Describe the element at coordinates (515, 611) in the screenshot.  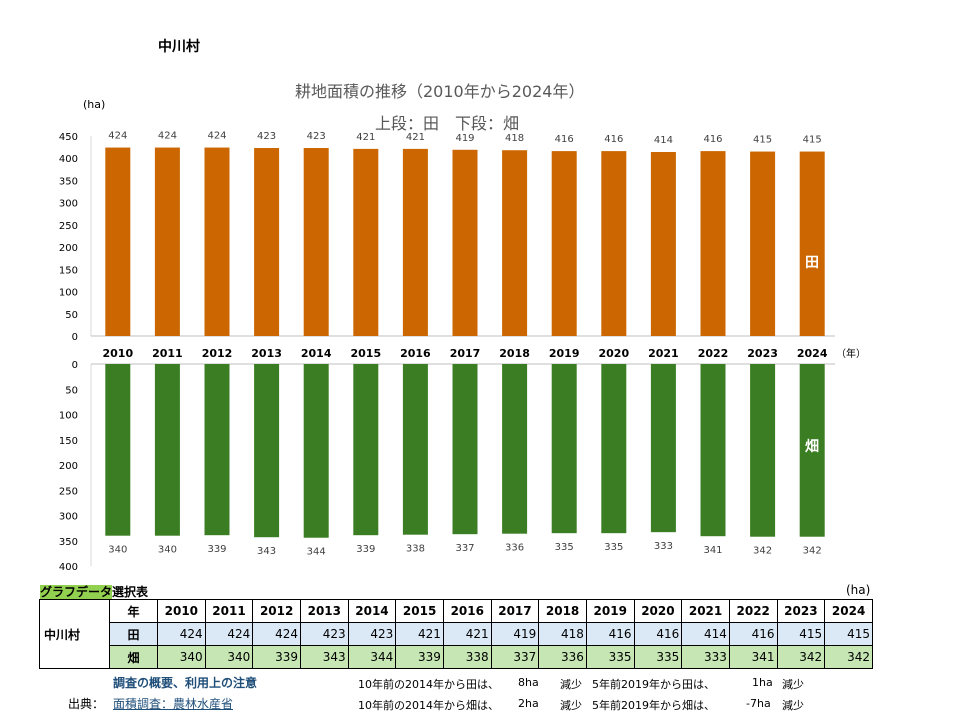
I see `table-year-cell: 2017` at that location.